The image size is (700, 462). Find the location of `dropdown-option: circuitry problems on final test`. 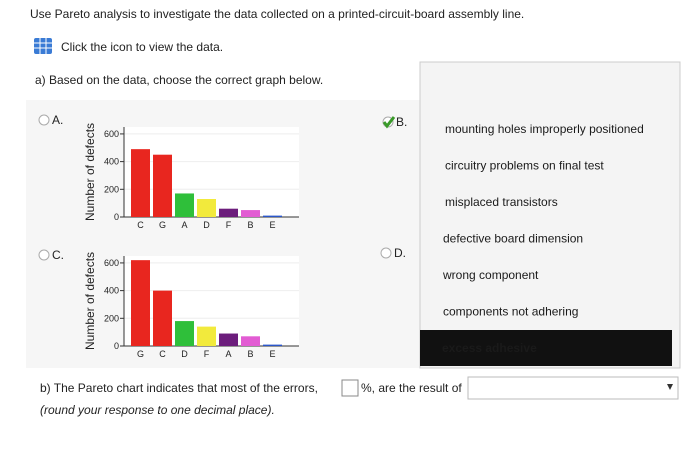

dropdown-option: circuitry problems on final test is located at coordinates (524, 166).